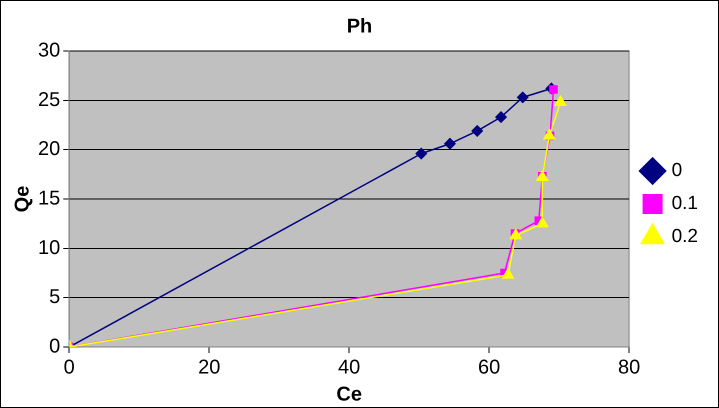 The image size is (719, 408). What do you see at coordinates (49, 247) in the screenshot?
I see `y-tick-label: 10` at bounding box center [49, 247].